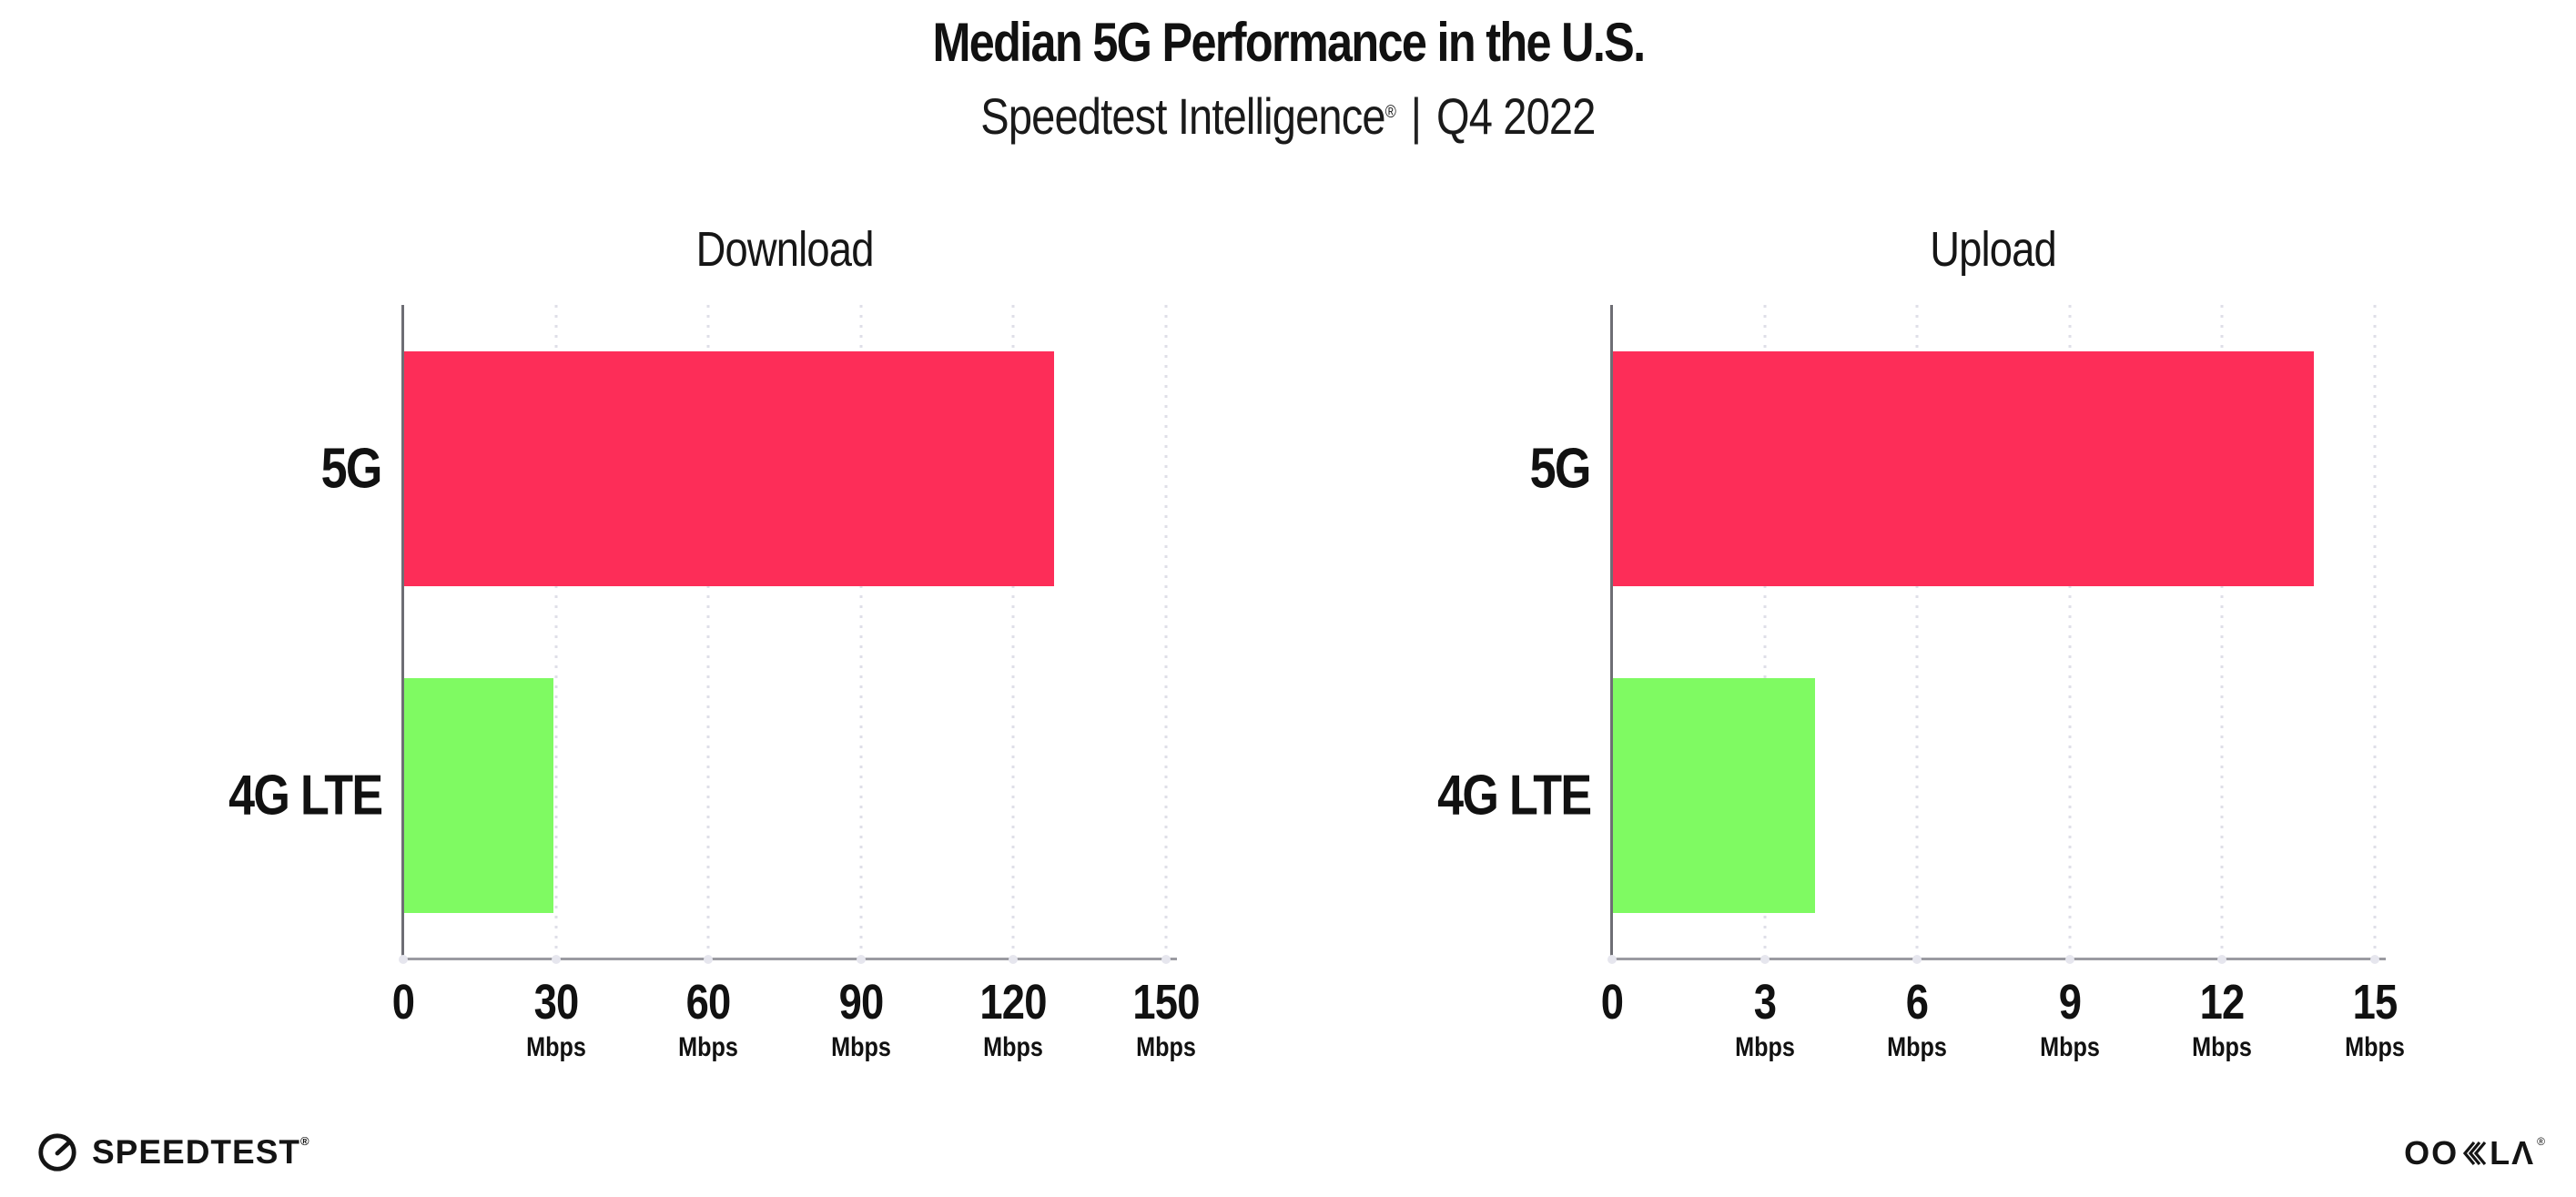 Image resolution: width=2576 pixels, height=1197 pixels. I want to click on ookla-k-chevron-icon, so click(2475, 1153).